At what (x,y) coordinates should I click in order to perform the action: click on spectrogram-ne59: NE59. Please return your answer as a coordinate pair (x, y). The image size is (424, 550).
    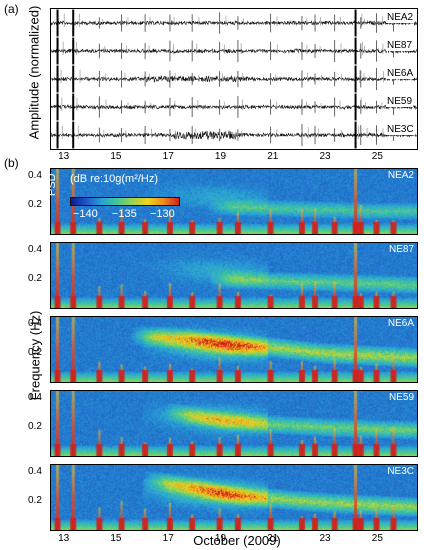
    Looking at the image, I should click on (234, 423).